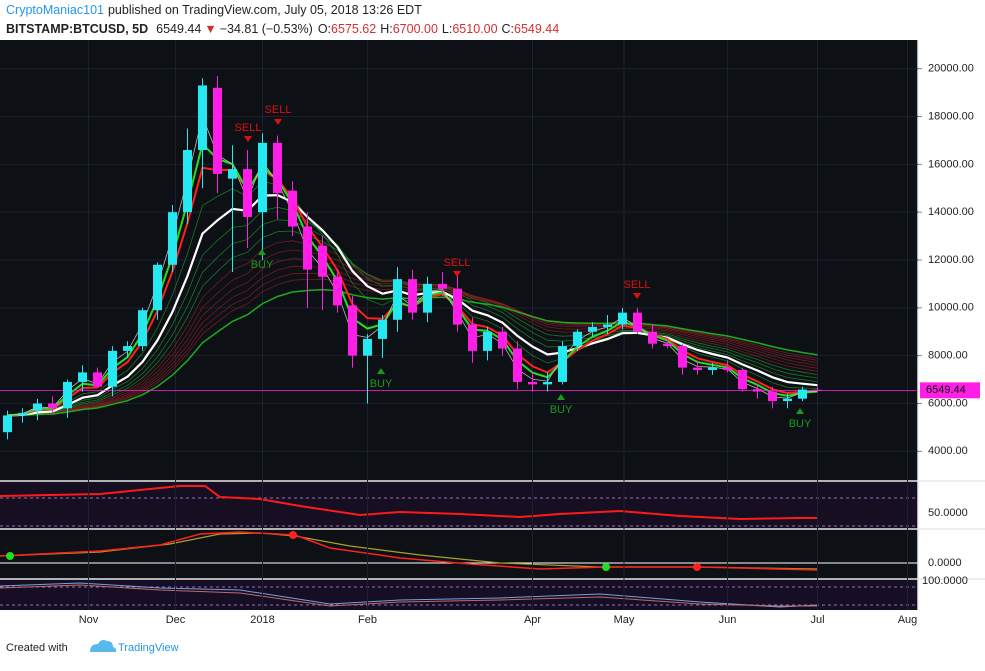 The height and width of the screenshot is (671, 985). I want to click on x-tick-label: Apr, so click(532, 620).